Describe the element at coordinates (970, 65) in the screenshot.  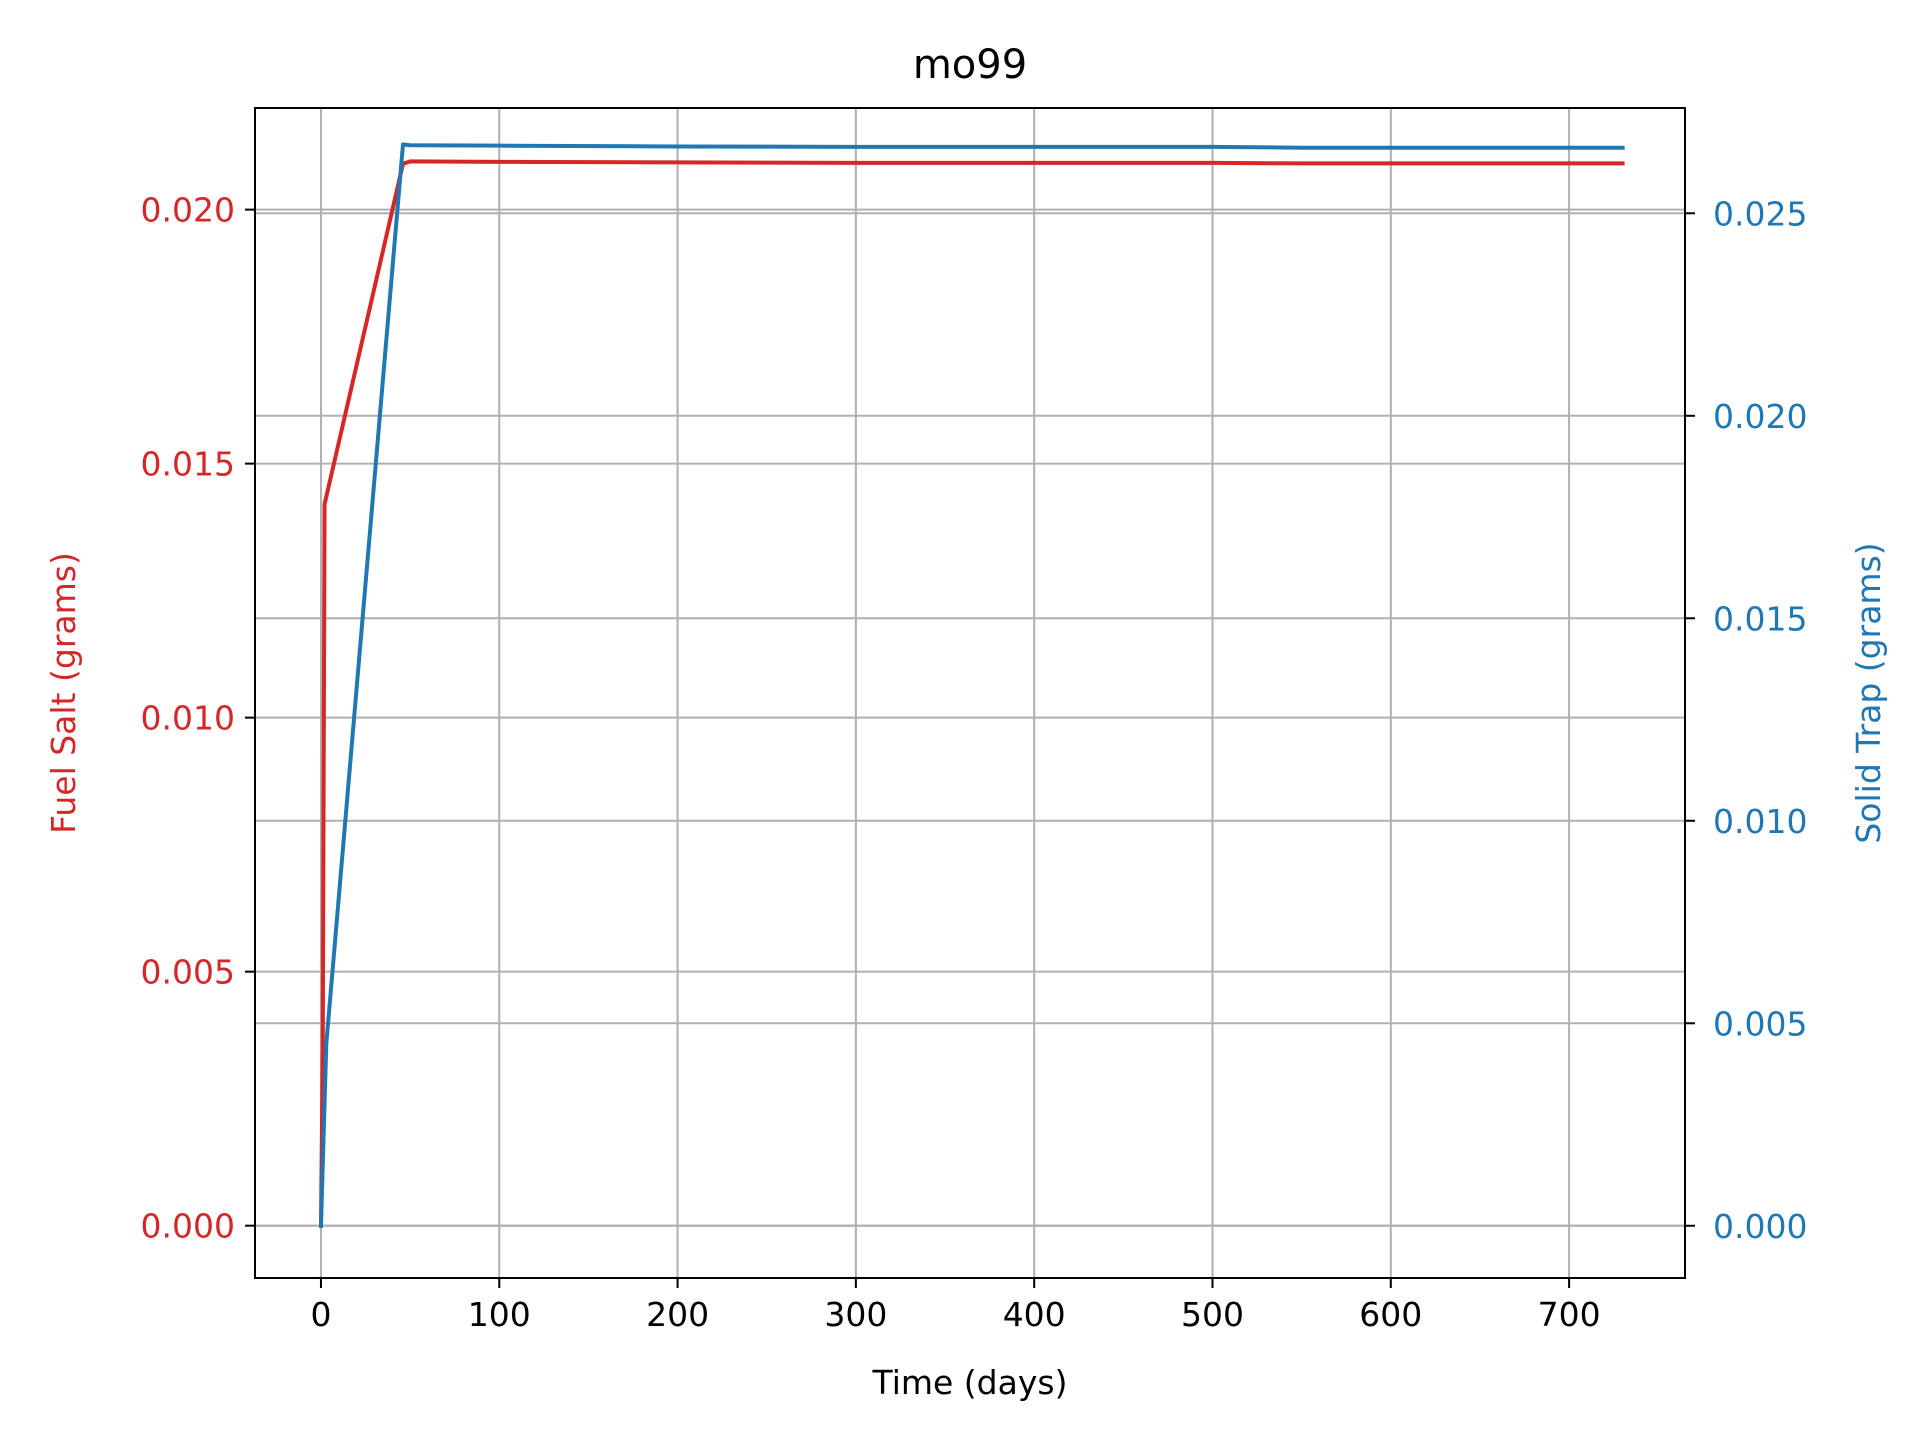
I see `chart-title: mo99` at that location.